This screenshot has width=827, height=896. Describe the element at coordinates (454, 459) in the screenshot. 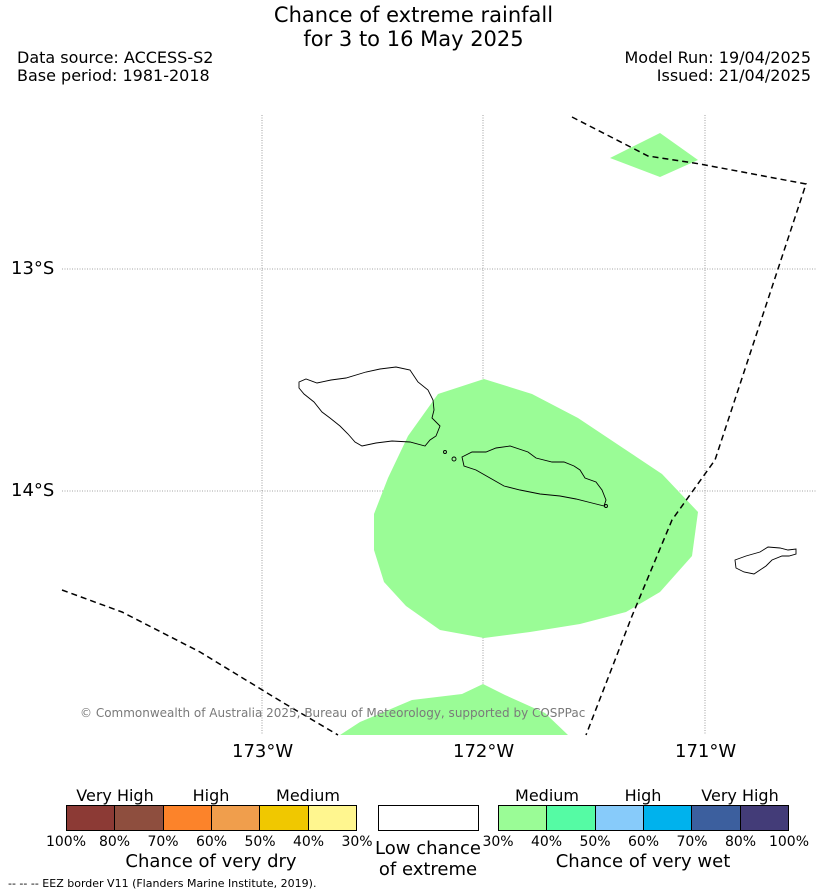

I see `apolima-island` at that location.